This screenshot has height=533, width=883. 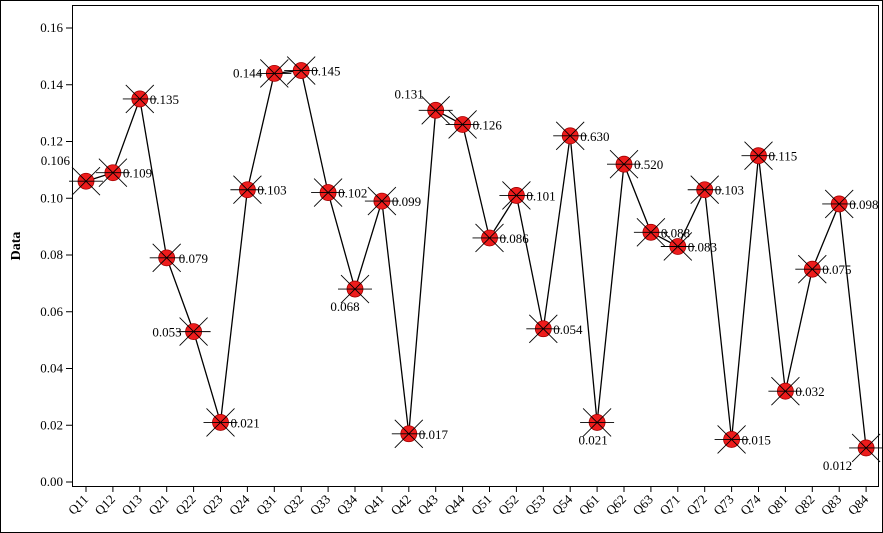 What do you see at coordinates (836, 269) in the screenshot?
I see `data-label: 0.075` at bounding box center [836, 269].